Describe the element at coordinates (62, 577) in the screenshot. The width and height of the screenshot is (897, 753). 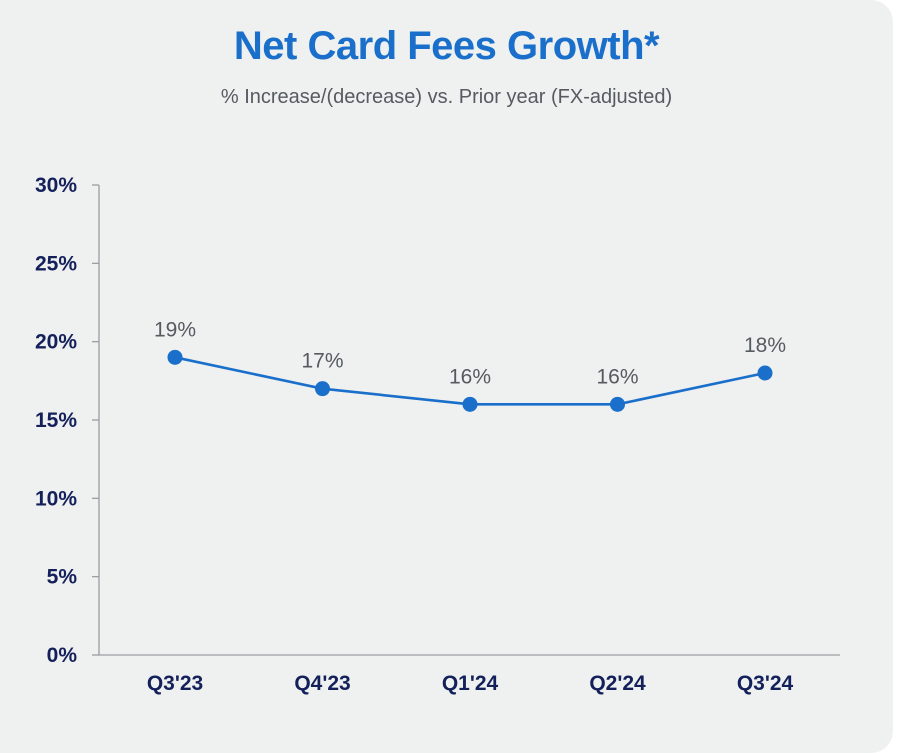
I see `y-tick-label: 5%` at that location.